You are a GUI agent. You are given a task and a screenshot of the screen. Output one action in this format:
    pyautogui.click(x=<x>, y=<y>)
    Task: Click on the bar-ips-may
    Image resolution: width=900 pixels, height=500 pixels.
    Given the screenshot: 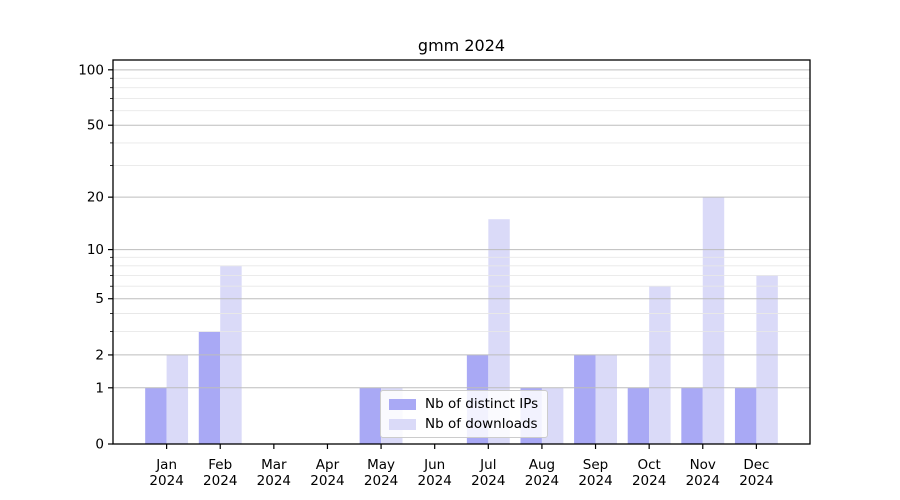 What is the action you would take?
    pyautogui.click(x=370, y=415)
    